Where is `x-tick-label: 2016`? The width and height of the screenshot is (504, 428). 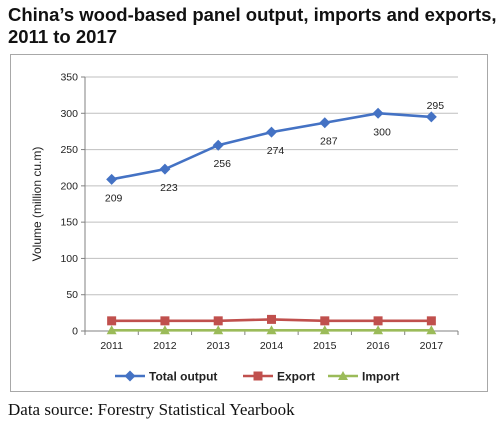 x-tick-label: 2016 is located at coordinates (378, 346).